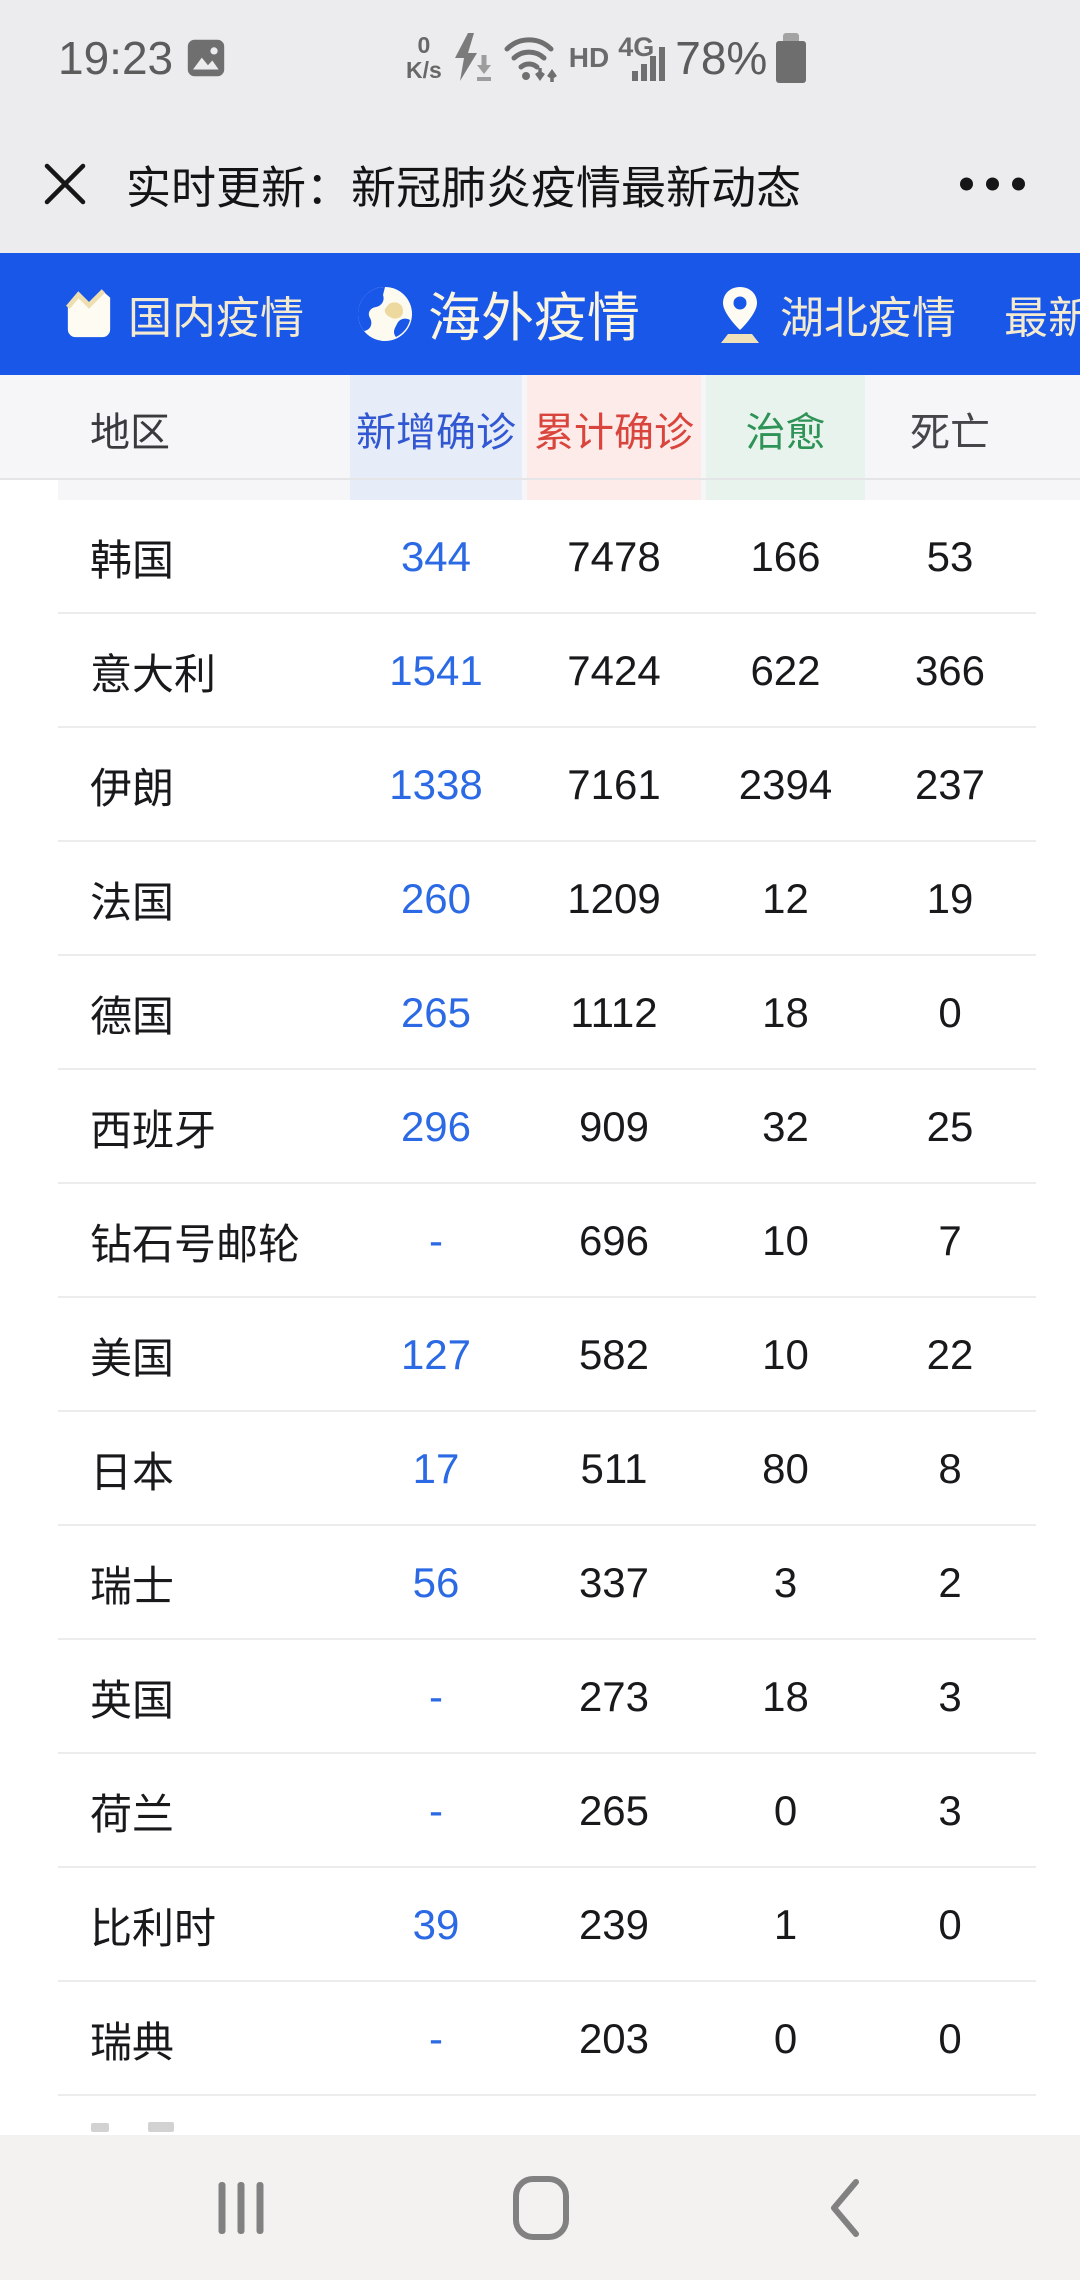  Describe the element at coordinates (785, 670) in the screenshot. I see `row-cured: 622` at that location.